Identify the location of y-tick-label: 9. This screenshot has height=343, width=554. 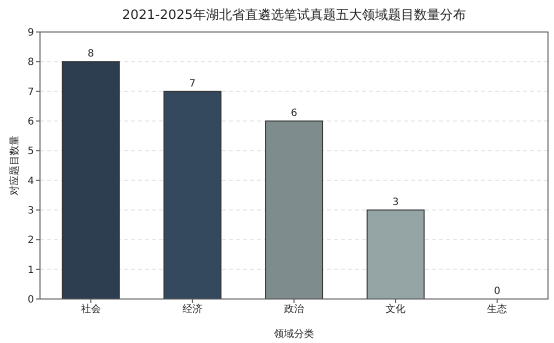
(31, 33).